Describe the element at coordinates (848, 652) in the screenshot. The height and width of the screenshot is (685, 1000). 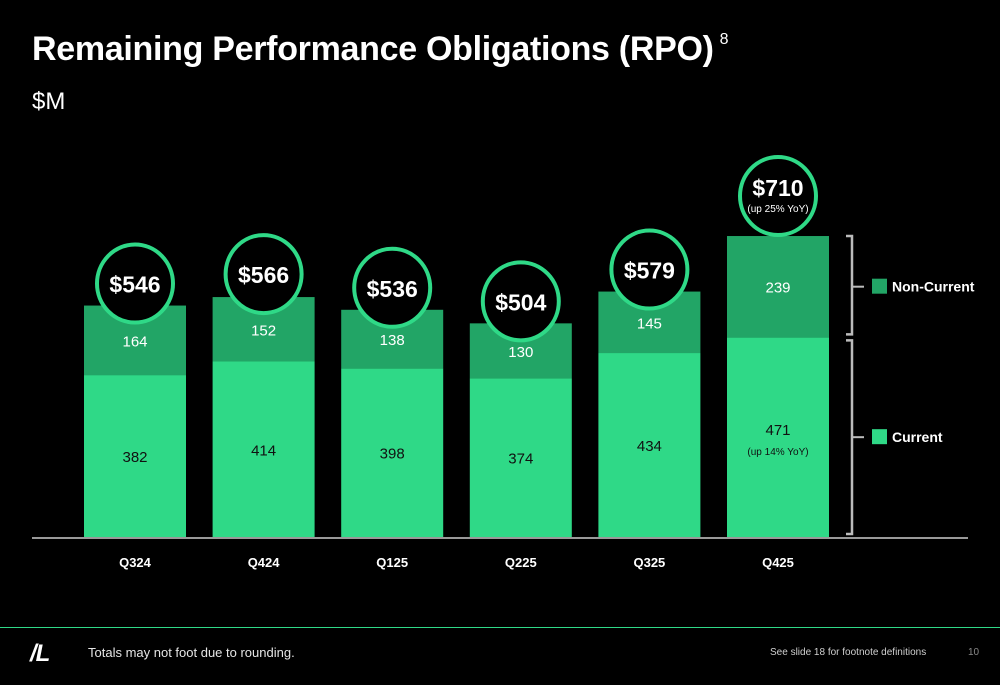
I see `footnote-reference: See slide 18 for footnote definitions` at that location.